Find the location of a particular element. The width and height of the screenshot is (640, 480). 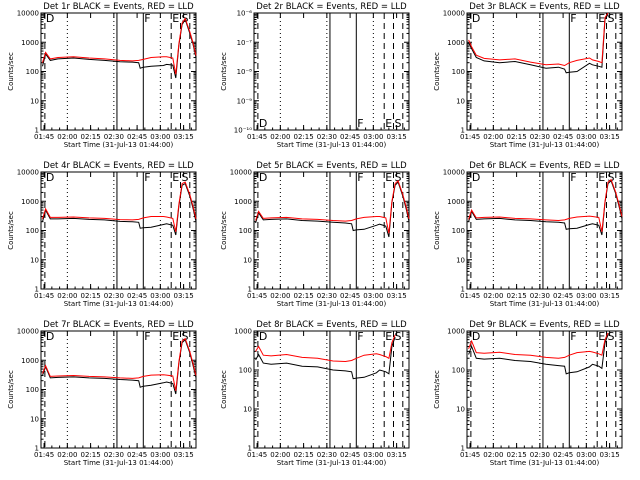

y-tick-label: 10⁻⁹ is located at coordinates (245, 101).